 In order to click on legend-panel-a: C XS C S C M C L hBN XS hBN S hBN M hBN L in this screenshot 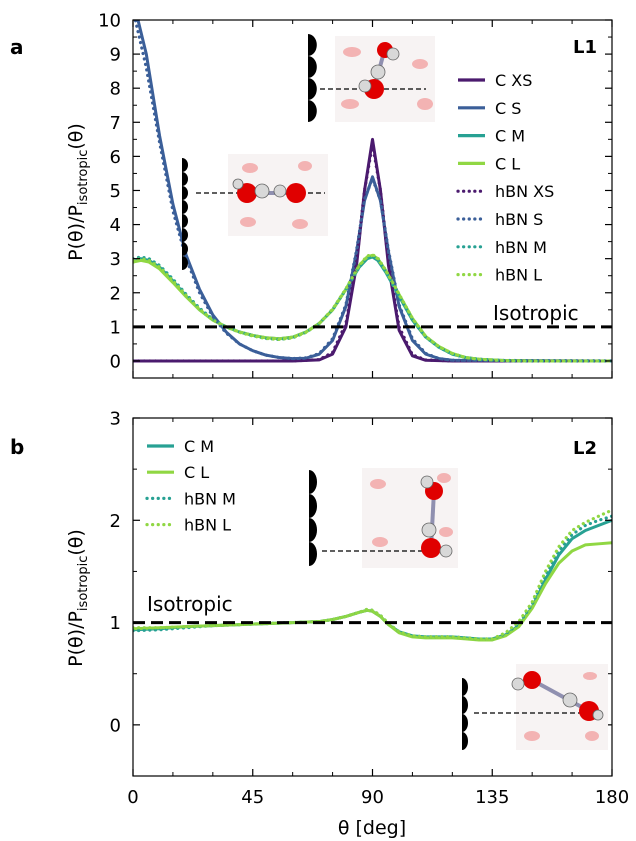, I will do `click(505, 178)`.